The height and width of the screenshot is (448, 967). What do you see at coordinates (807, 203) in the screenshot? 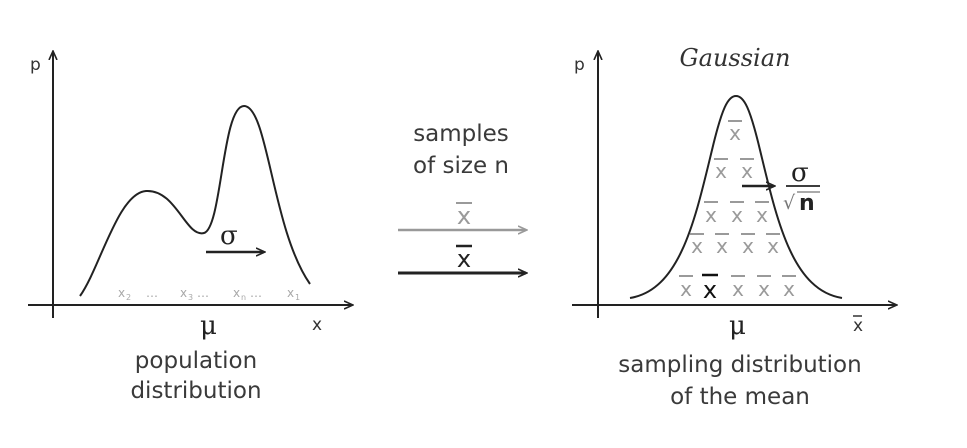
I see `sqrt-n-label: n` at bounding box center [807, 203].